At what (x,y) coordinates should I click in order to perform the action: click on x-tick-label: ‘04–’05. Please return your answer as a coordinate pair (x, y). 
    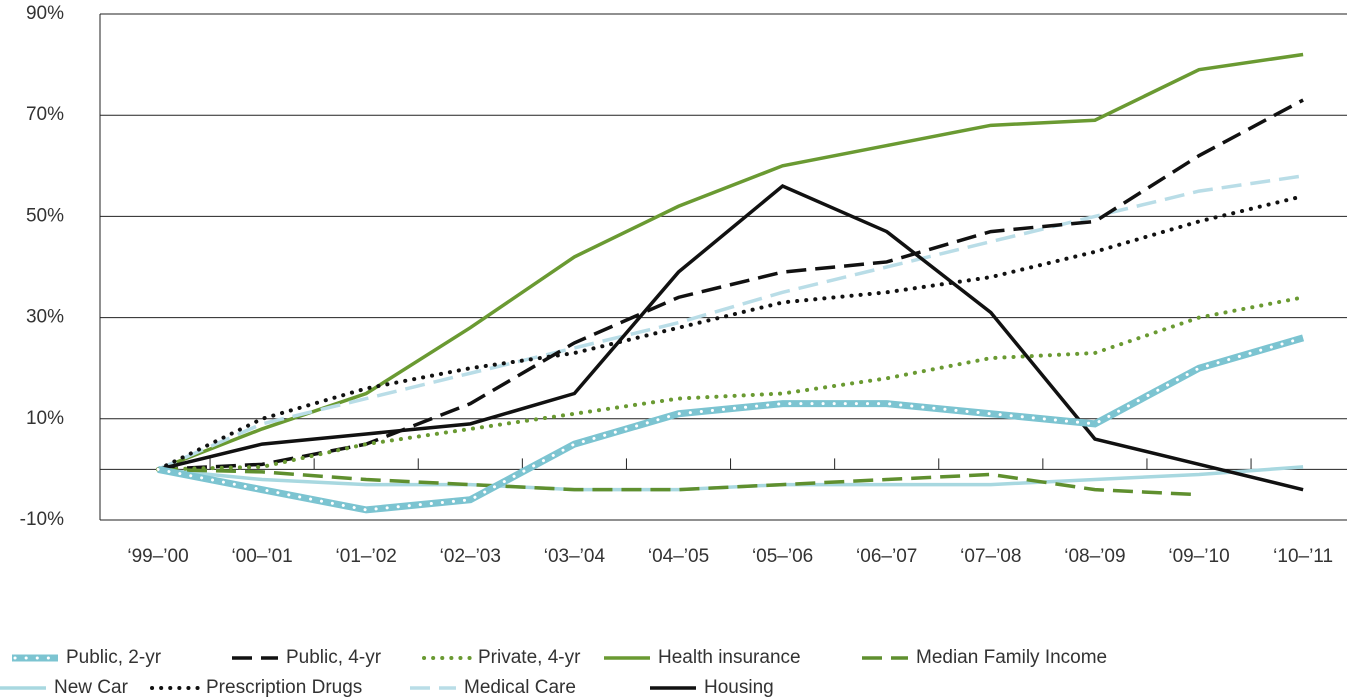
    Looking at the image, I should click on (678, 556).